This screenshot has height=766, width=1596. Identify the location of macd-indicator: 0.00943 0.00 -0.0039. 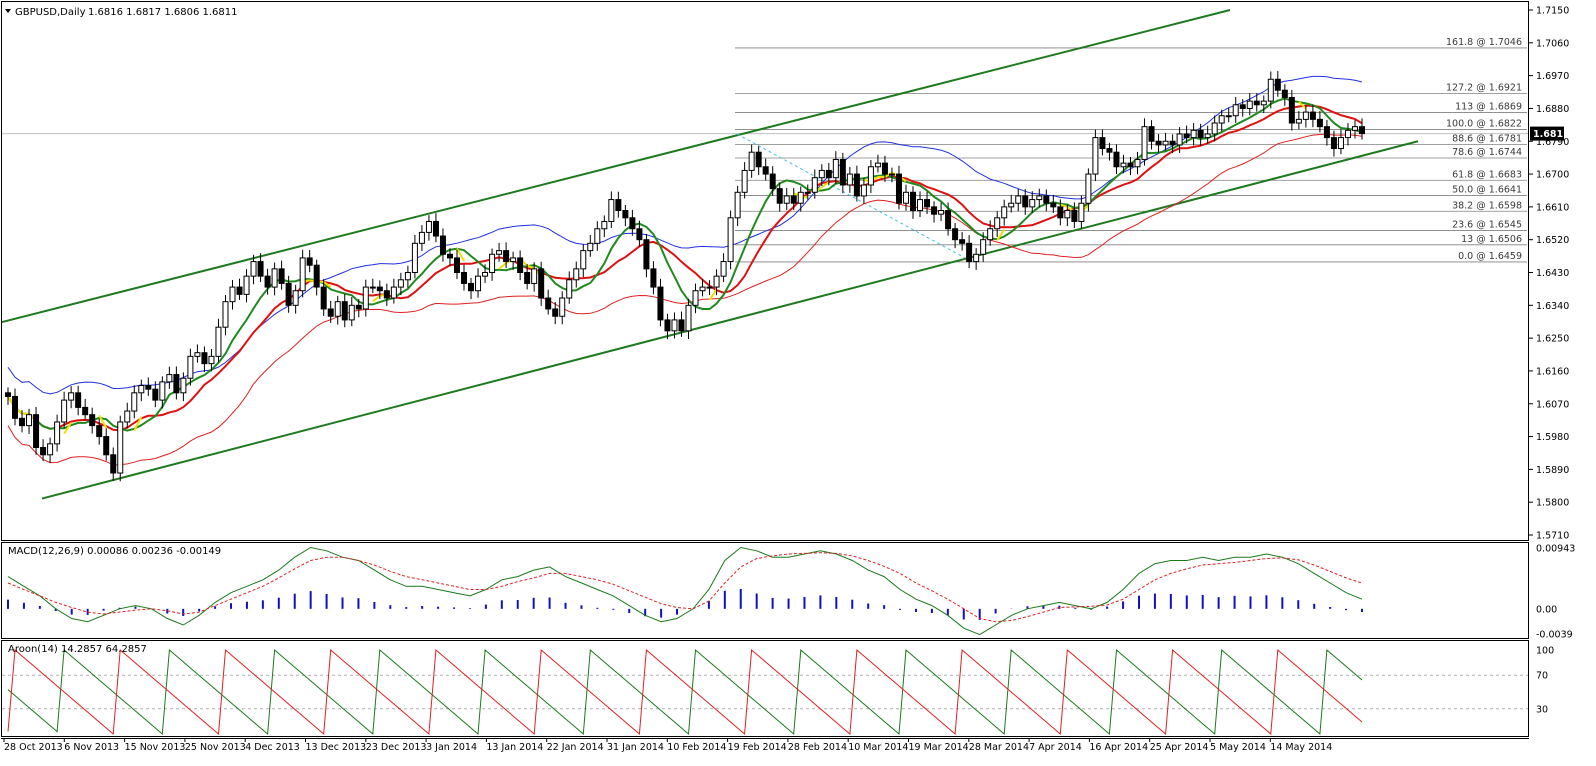
(791, 592).